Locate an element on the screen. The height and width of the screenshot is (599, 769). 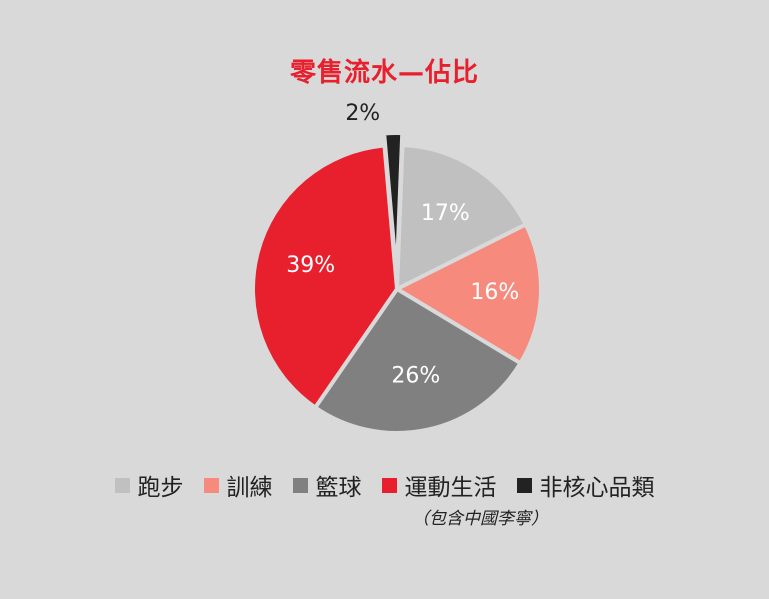
pie-slice-sports-life is located at coordinates (325, 276).